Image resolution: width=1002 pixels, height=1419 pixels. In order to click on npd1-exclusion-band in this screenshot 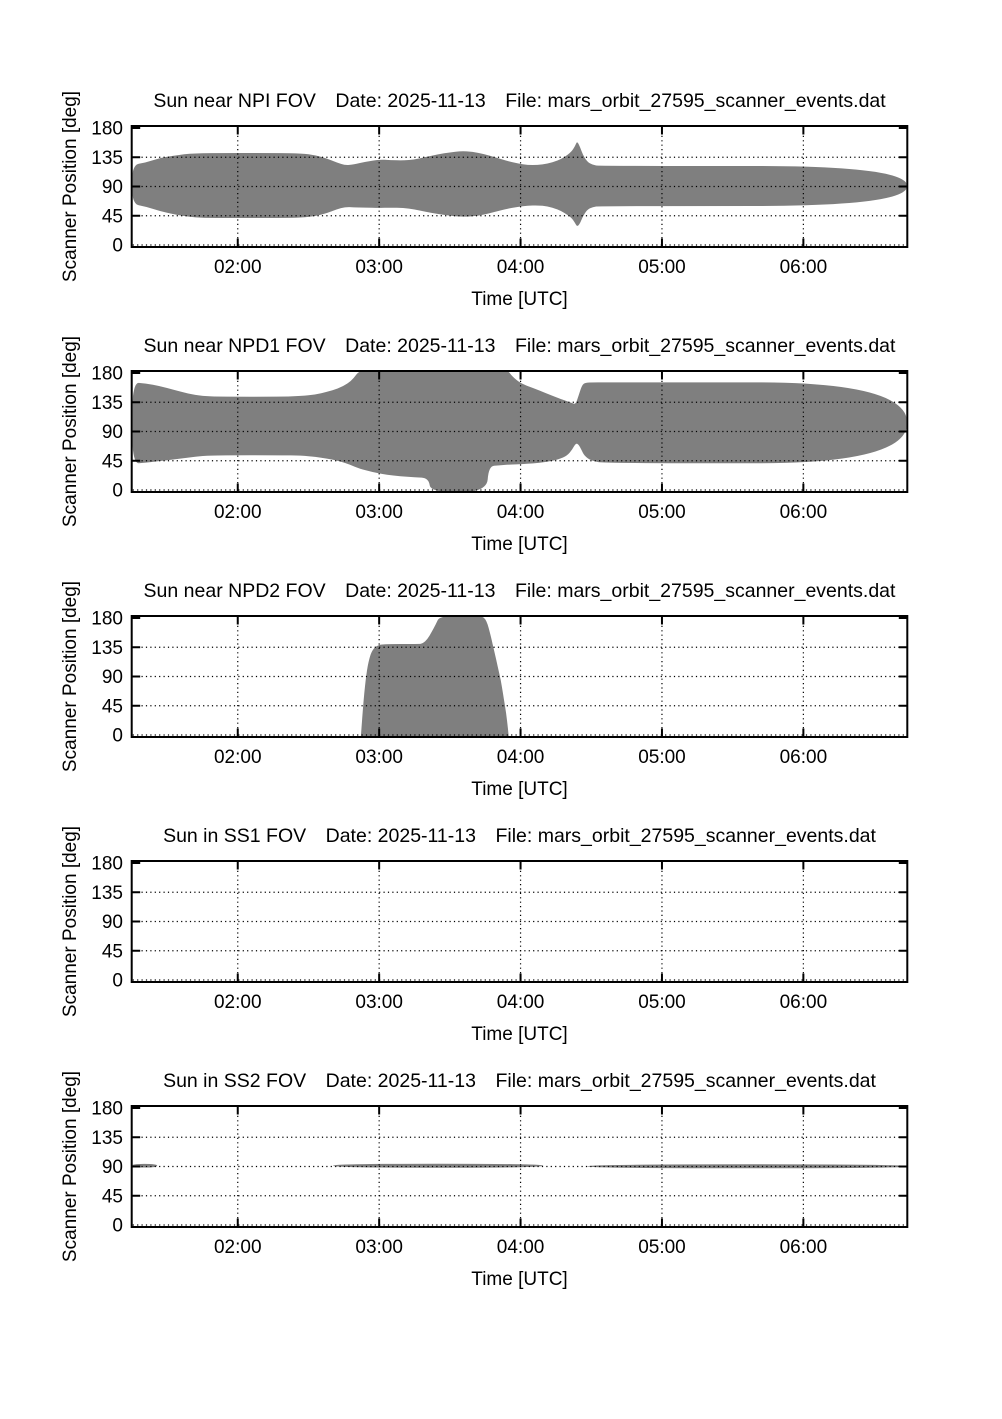, I will do `click(519, 431)`.